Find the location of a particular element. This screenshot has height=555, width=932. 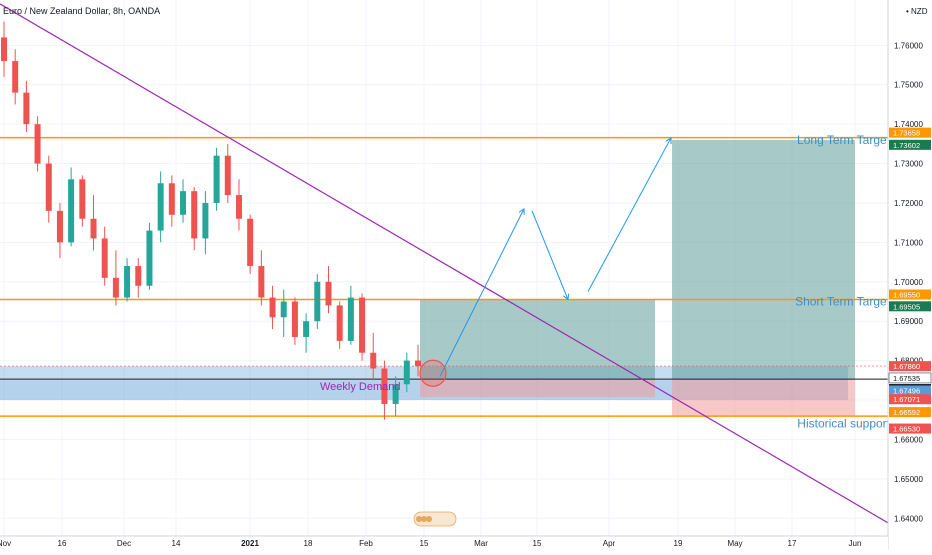

x-tick-label: Jun is located at coordinates (855, 543).